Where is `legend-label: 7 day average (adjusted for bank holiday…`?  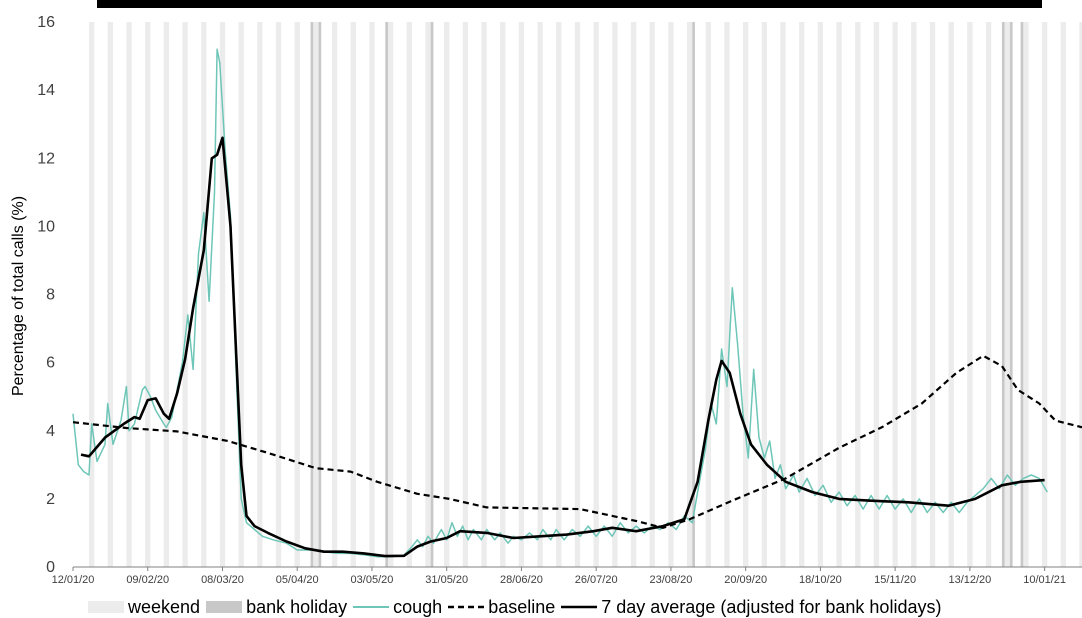 legend-label: 7 day average (adjusted for bank holiday… is located at coordinates (771, 606).